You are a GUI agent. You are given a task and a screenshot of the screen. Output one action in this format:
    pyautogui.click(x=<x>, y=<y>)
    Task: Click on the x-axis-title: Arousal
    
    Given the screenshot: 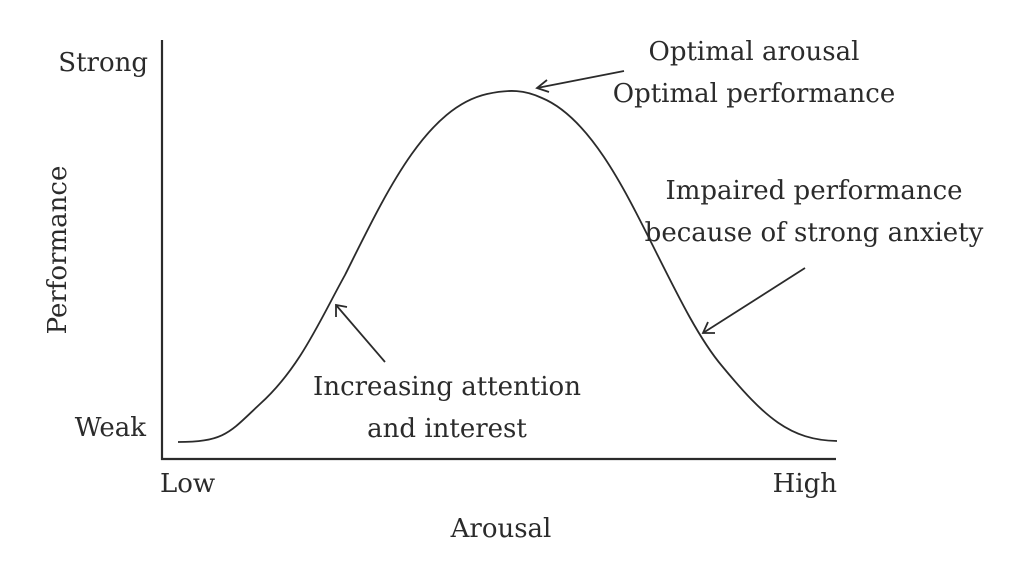 What is the action you would take?
    pyautogui.click(x=501, y=529)
    